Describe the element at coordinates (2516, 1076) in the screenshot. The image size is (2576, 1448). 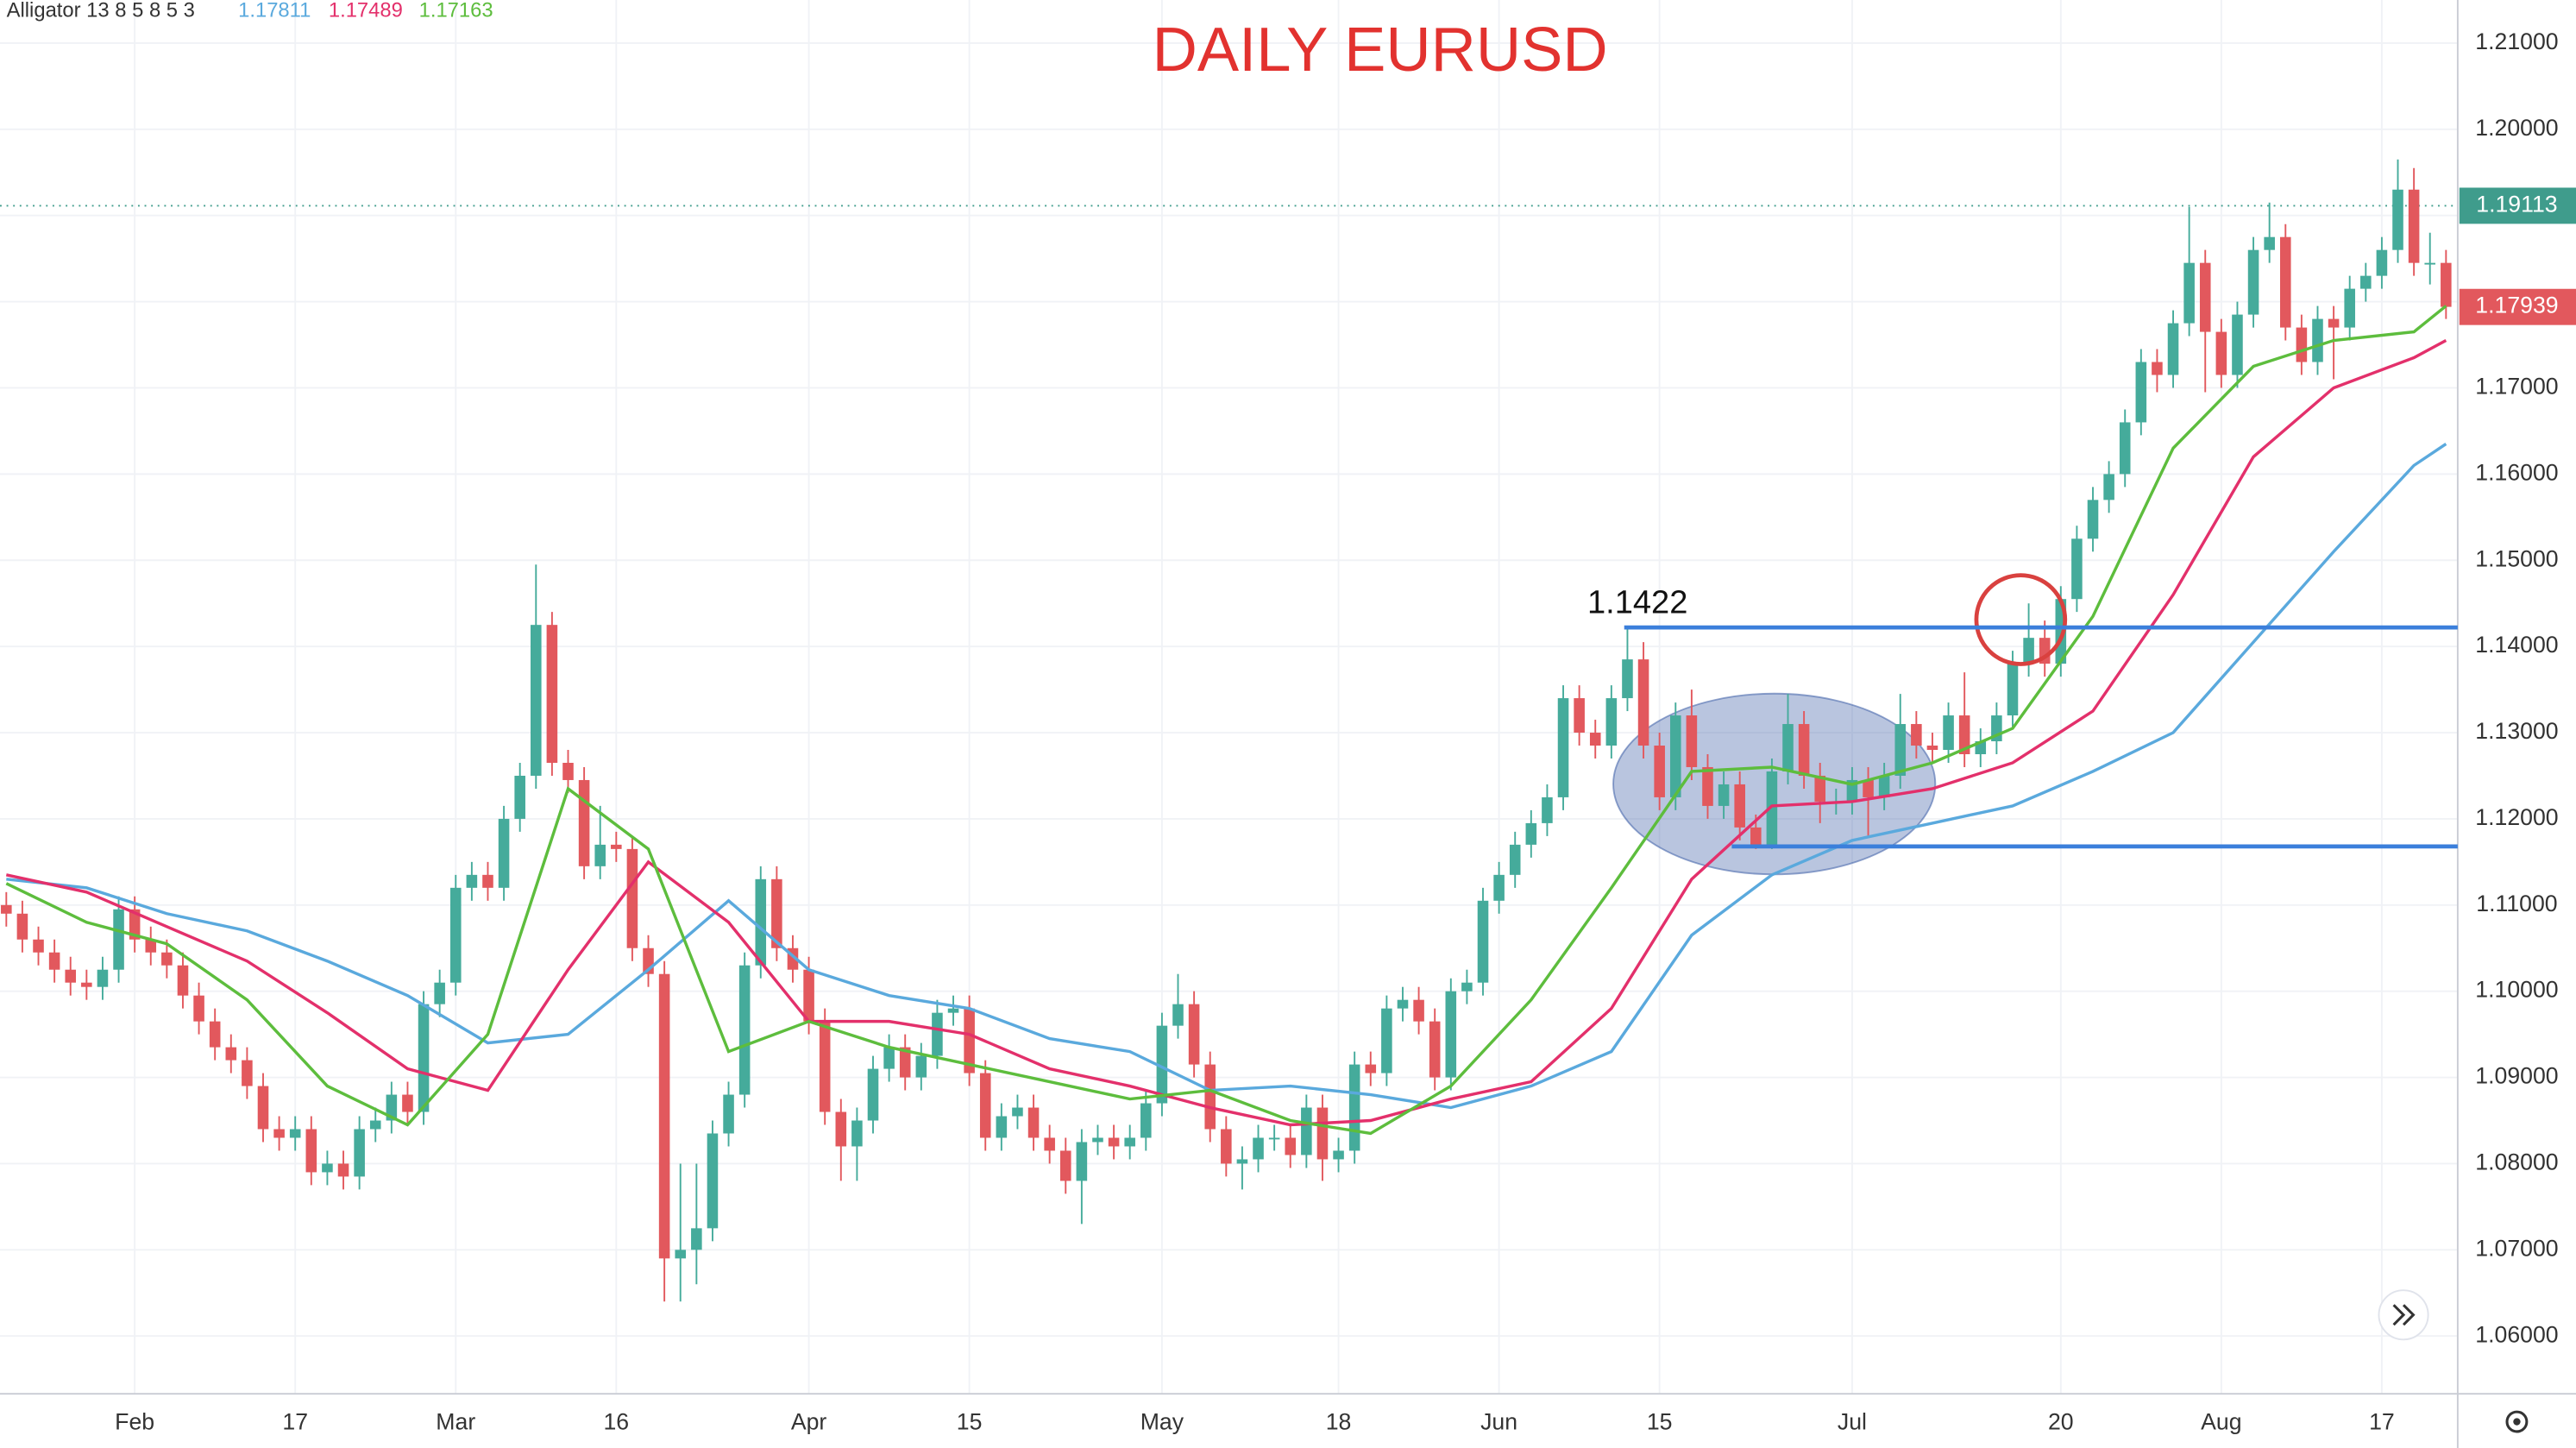
I see `y-tick-label: 1.09000` at that location.